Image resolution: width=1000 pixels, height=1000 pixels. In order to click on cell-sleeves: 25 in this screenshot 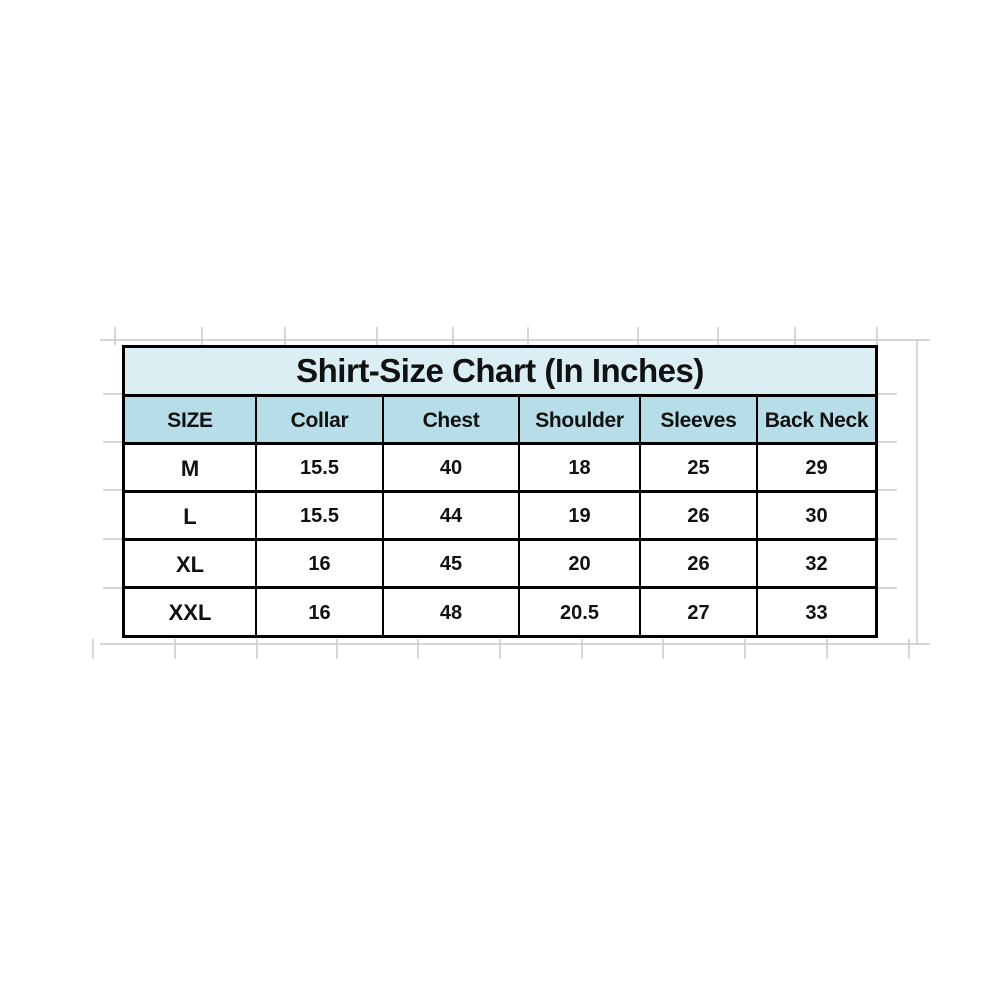, I will do `click(699, 467)`.